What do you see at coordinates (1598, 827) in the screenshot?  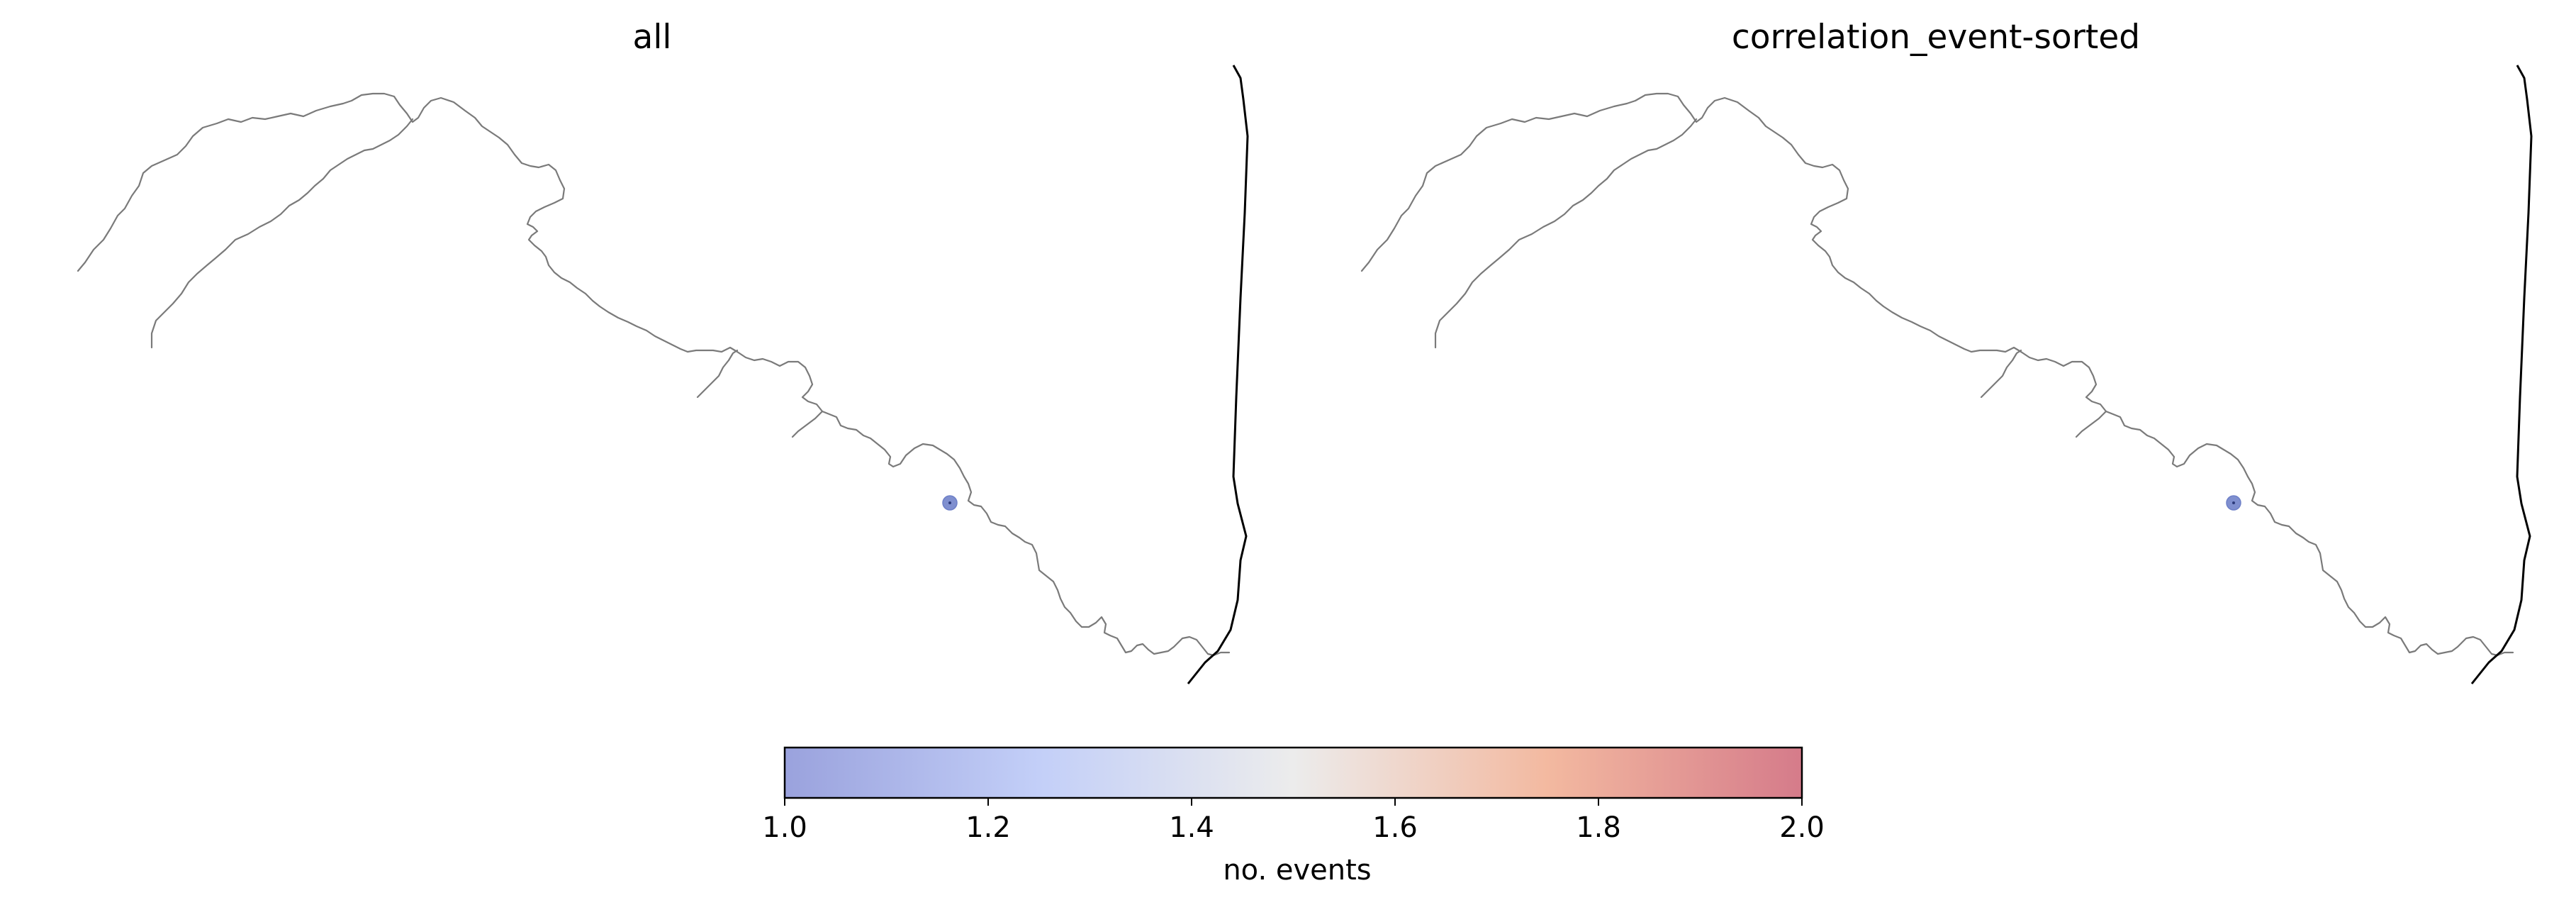 I see `colorbar-tick-label: 1.8` at bounding box center [1598, 827].